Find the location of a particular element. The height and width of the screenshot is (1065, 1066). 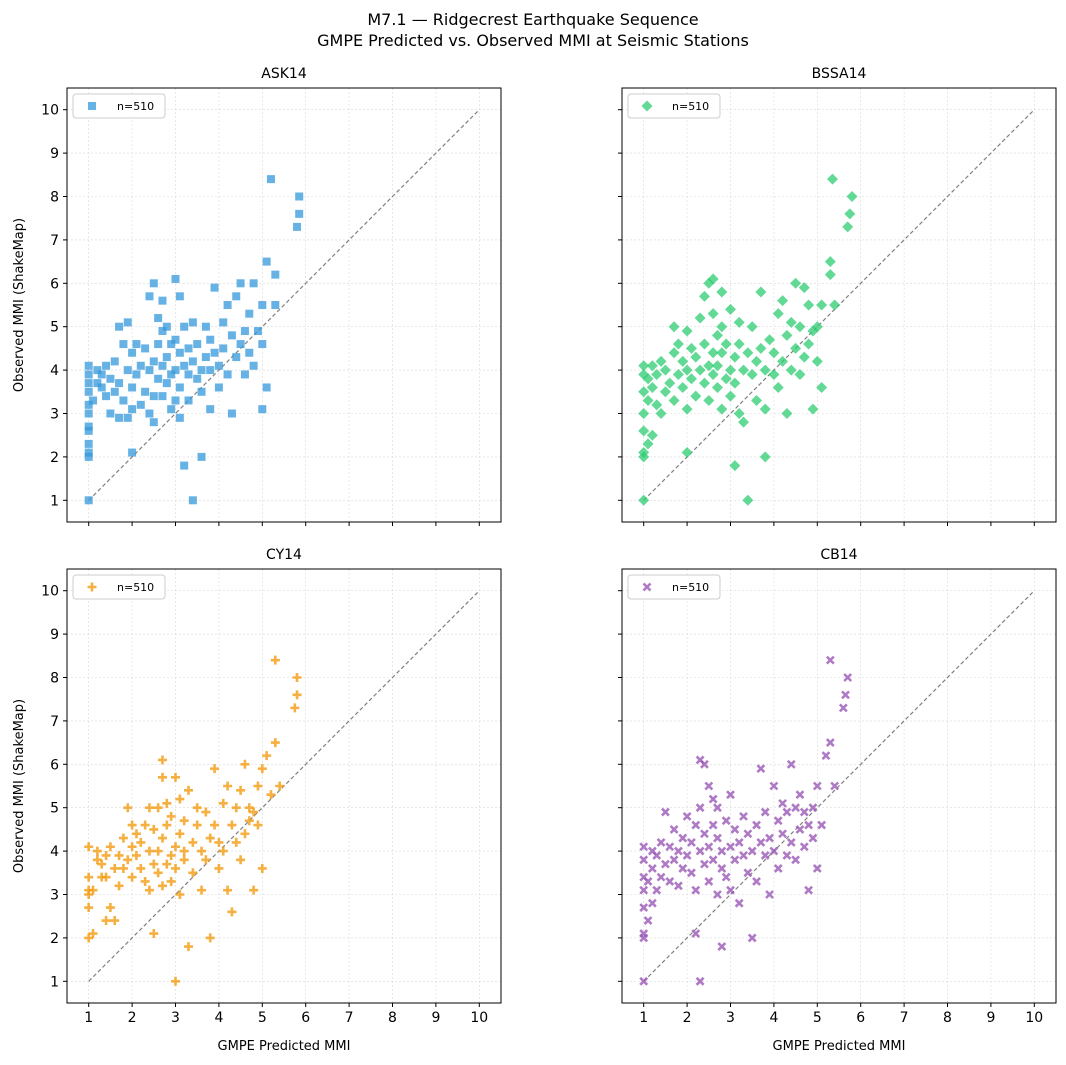

legend-box is located at coordinates (674, 587).